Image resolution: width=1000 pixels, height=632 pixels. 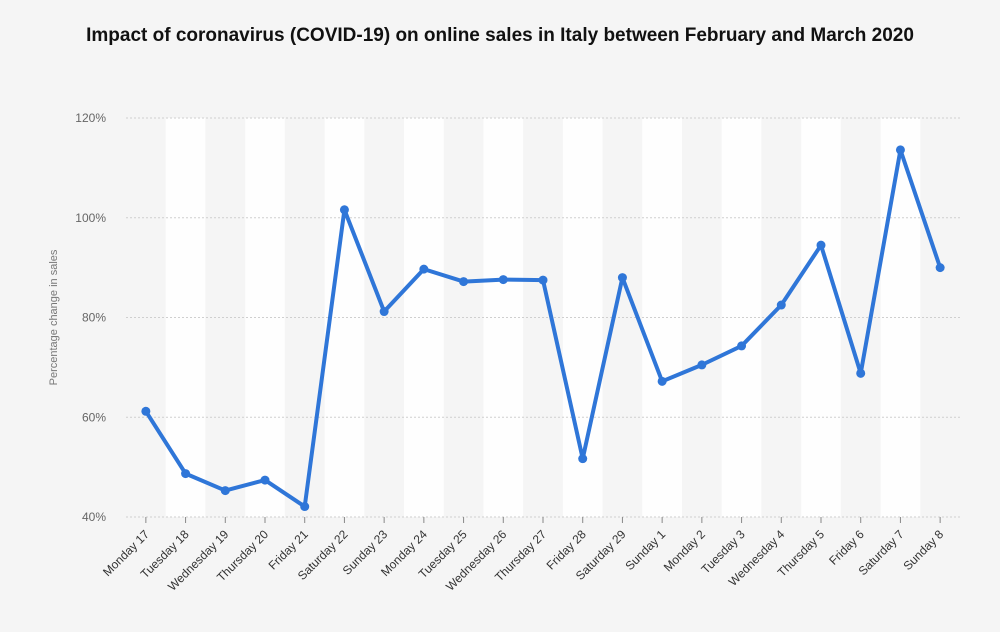 What do you see at coordinates (94, 517) in the screenshot?
I see `y-tick-label: 40%` at bounding box center [94, 517].